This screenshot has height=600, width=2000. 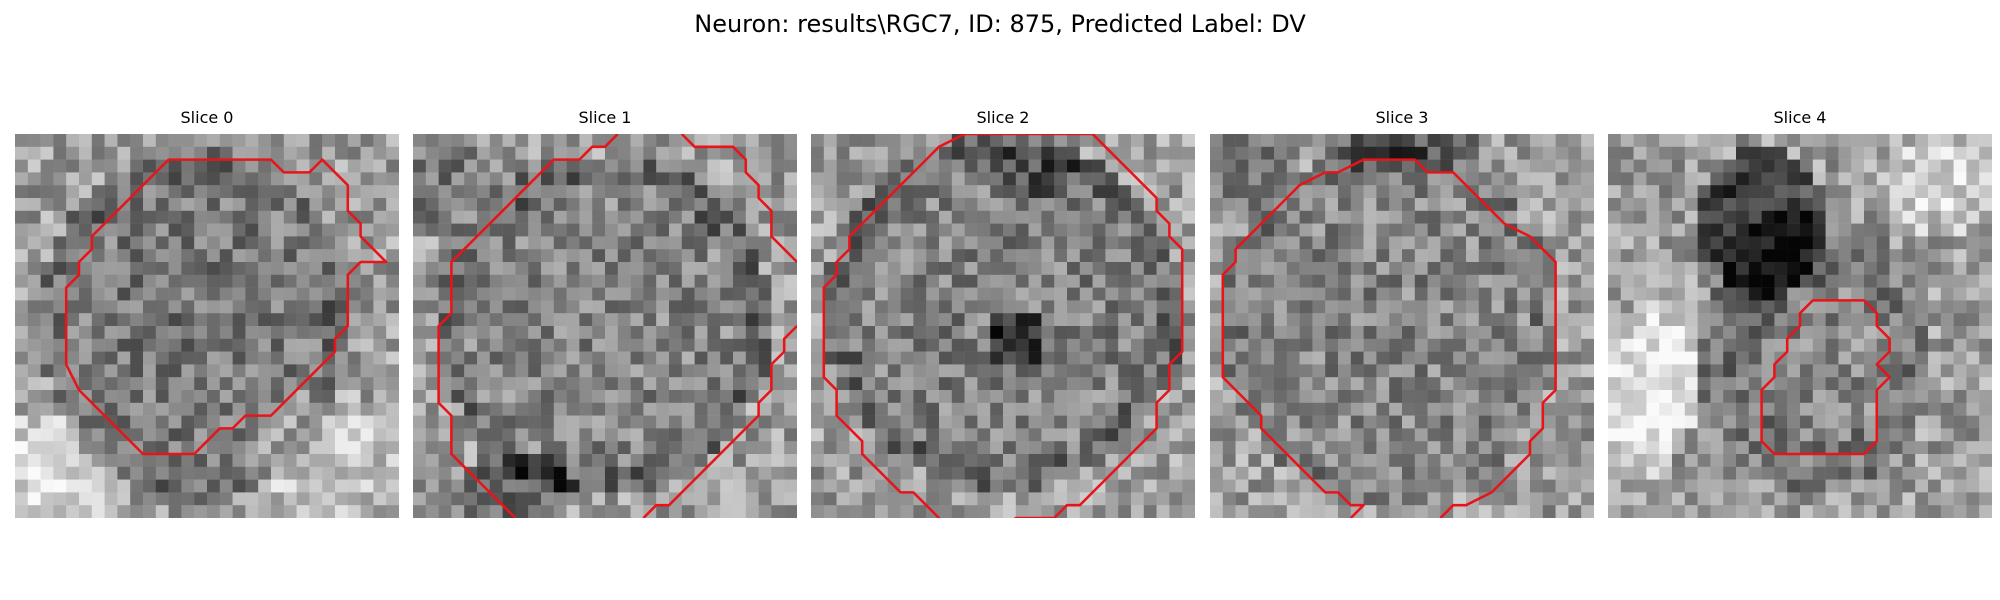 I want to click on panel-title-slice-4: Slice 4, so click(x=1800, y=117).